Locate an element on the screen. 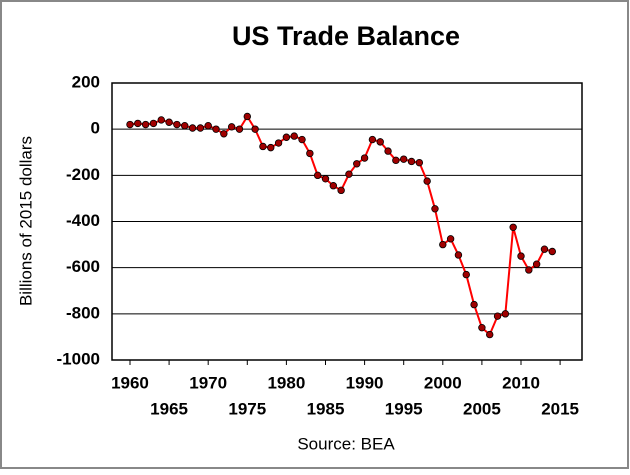 This screenshot has width=630, height=475. x-tick-label: 2000 is located at coordinates (443, 382).